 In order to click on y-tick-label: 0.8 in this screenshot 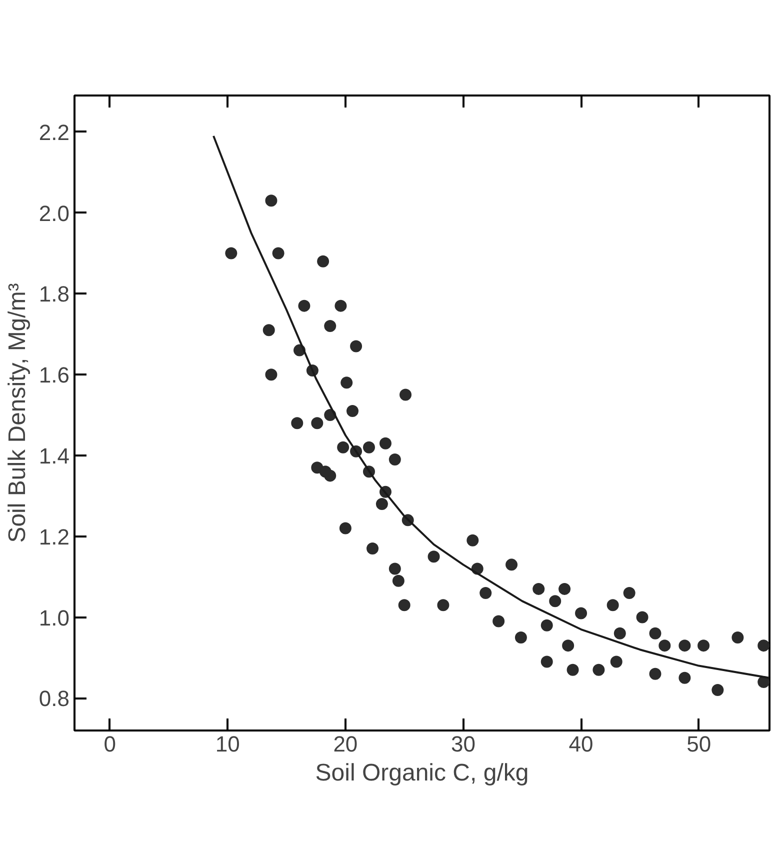, I will do `click(54, 699)`.